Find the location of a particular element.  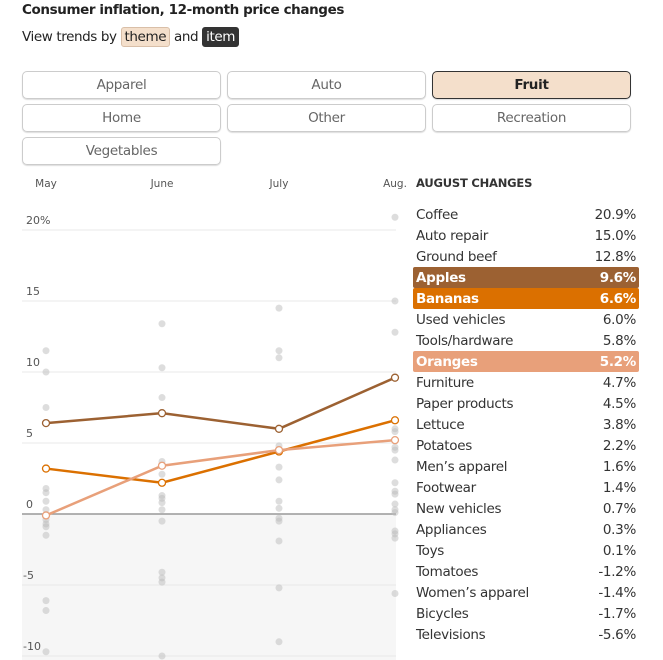

table-row: Women’s apparel -1.4% is located at coordinates (526, 593).